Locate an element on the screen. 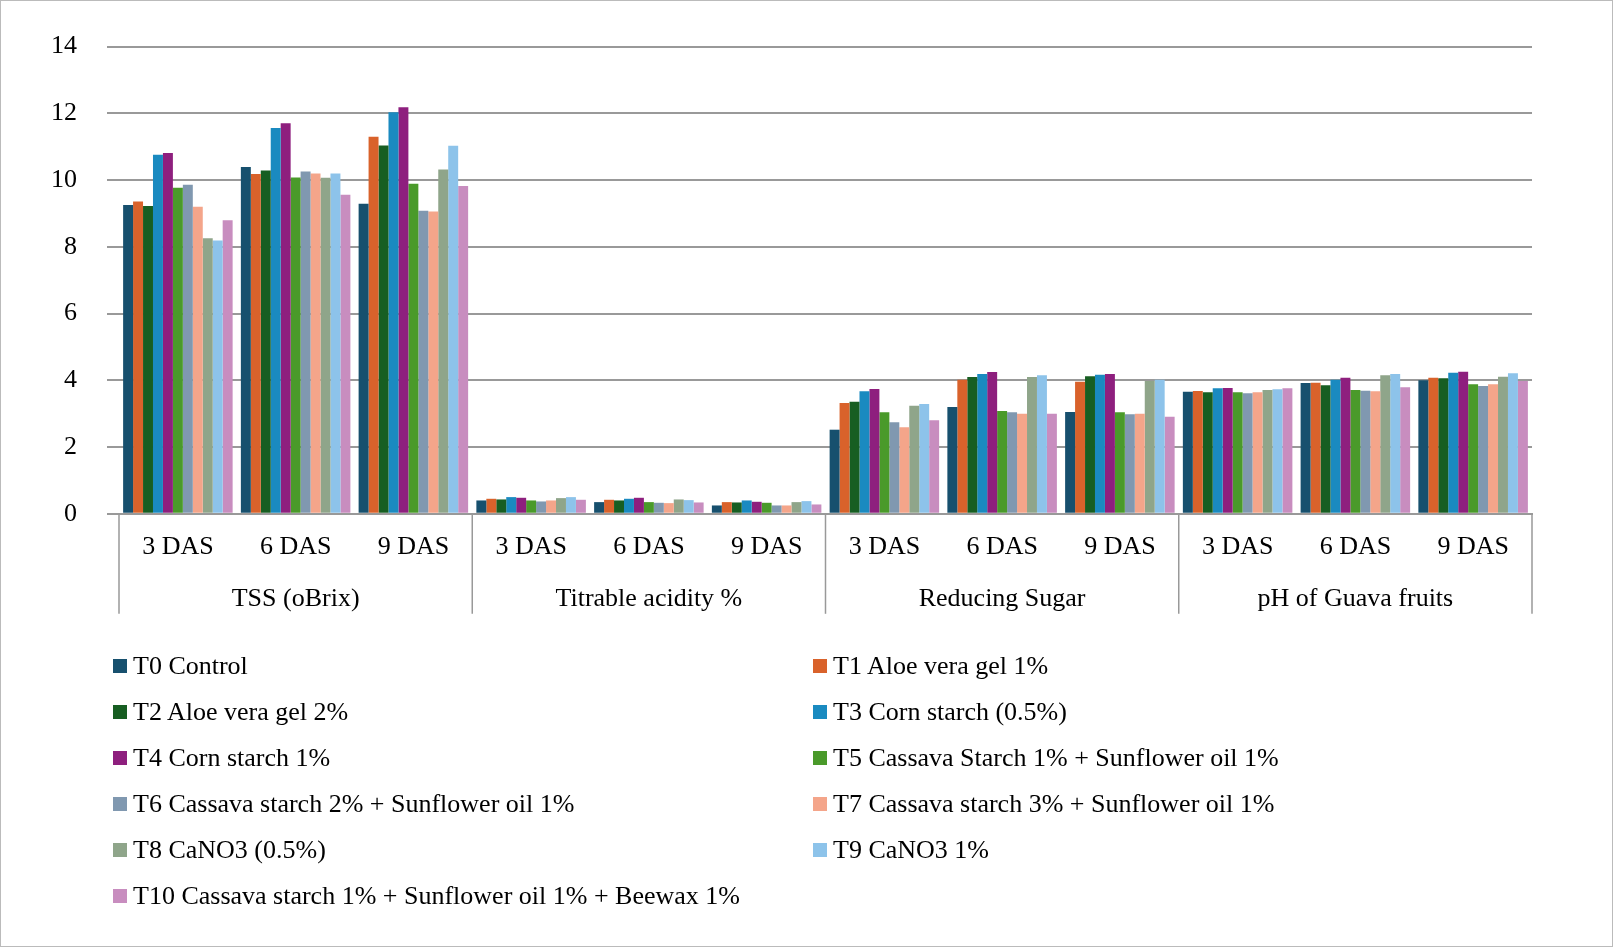 The image size is (1613, 947). legend-label: T7 Cassava starch 3% + Sunflower oil 1% is located at coordinates (1054, 804).